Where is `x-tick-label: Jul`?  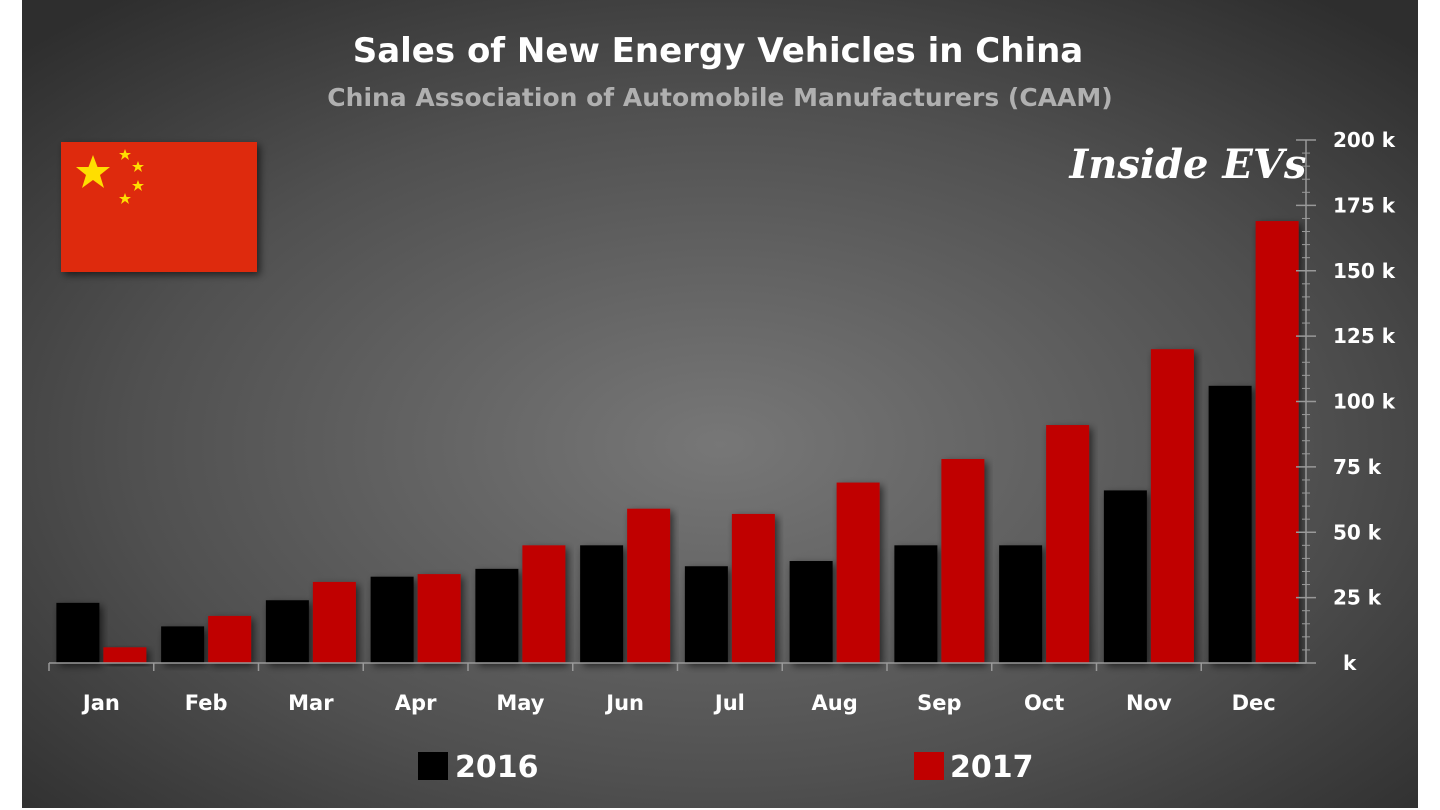
x-tick-label: Jul is located at coordinates (729, 703).